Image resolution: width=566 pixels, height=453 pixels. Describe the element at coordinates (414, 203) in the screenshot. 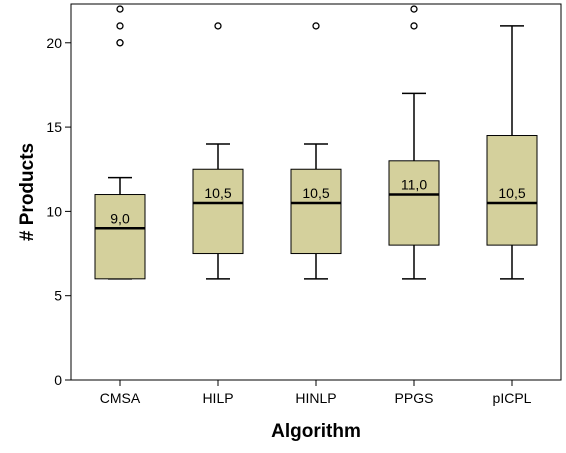

I see `iqr-box-ppgs` at that location.